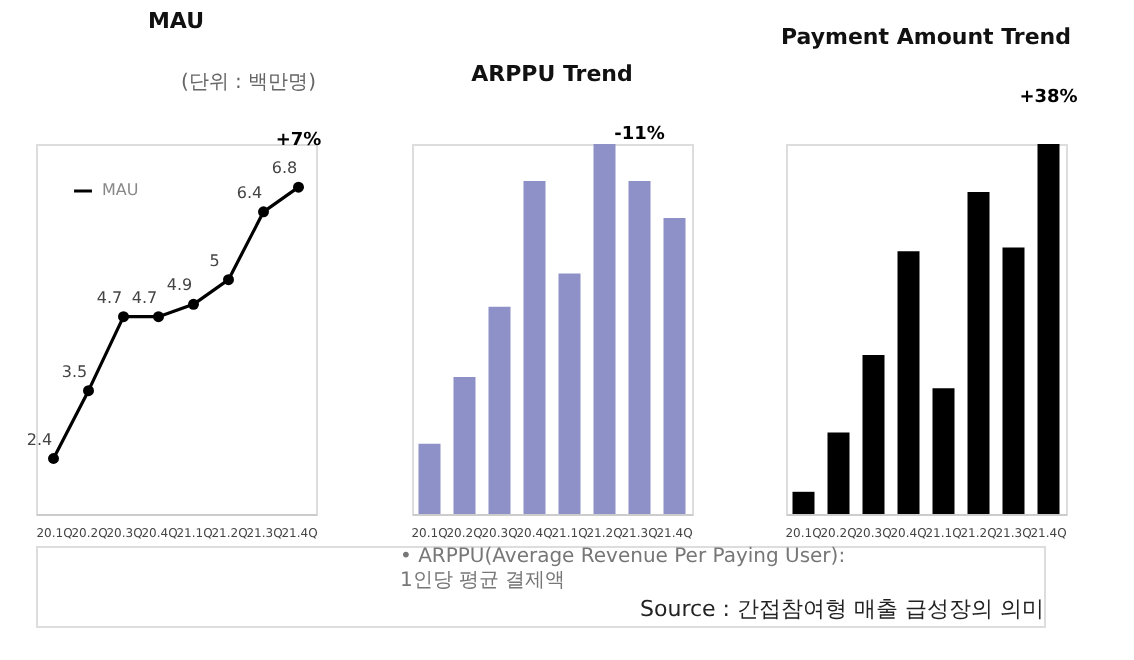 The image size is (1134, 660). Describe the element at coordinates (214, 260) in the screenshot. I see `data-label: 5` at that location.